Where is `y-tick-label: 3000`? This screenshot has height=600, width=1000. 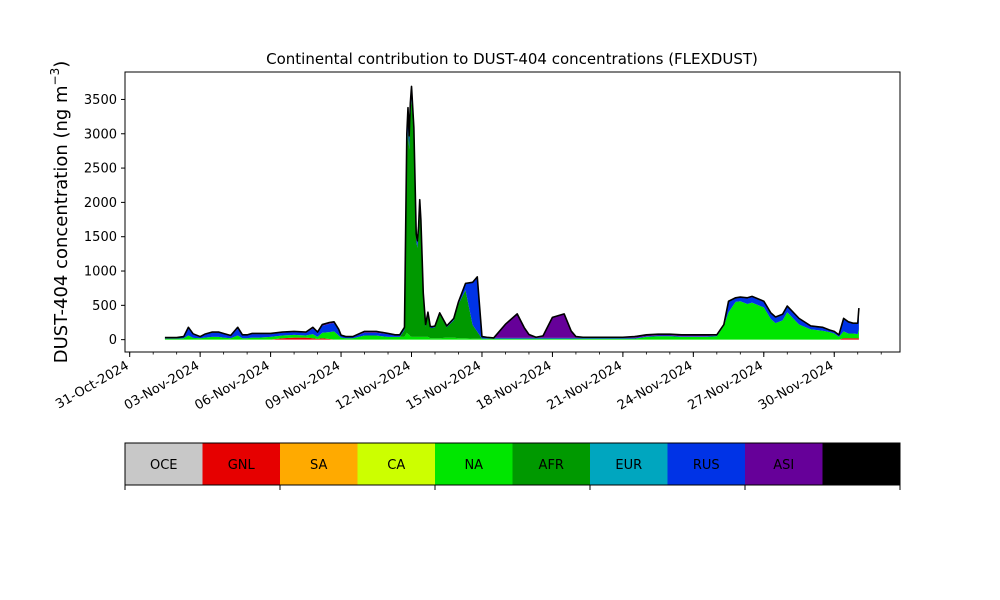 y-tick-label: 3000 is located at coordinates (100, 134).